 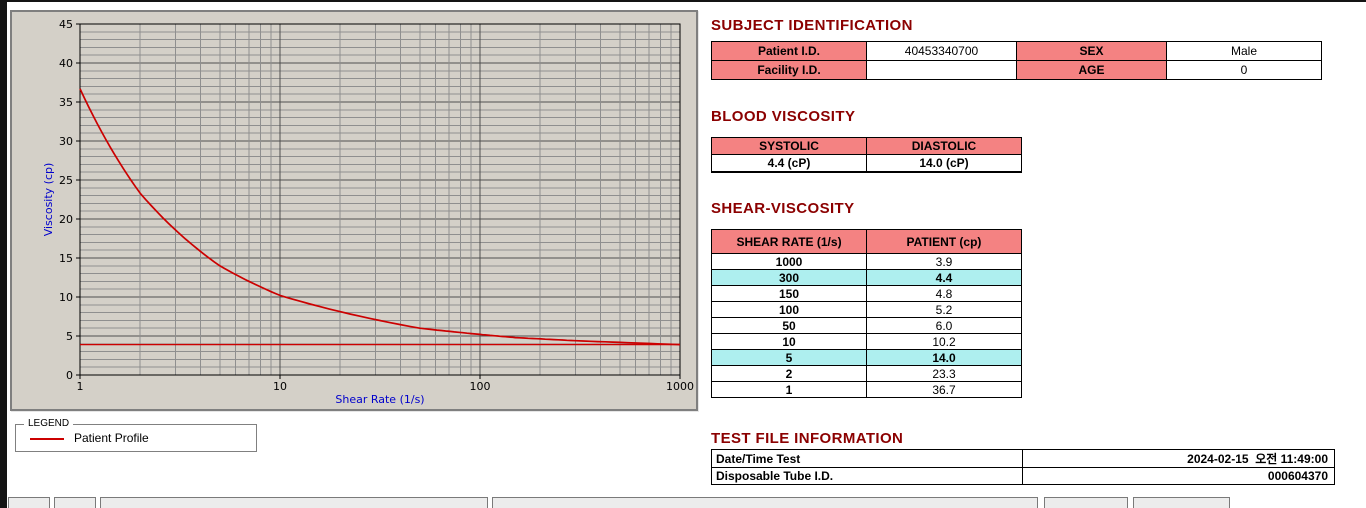 What do you see at coordinates (789, 261) in the screenshot?
I see `shear-rate-cell: 1000` at bounding box center [789, 261].